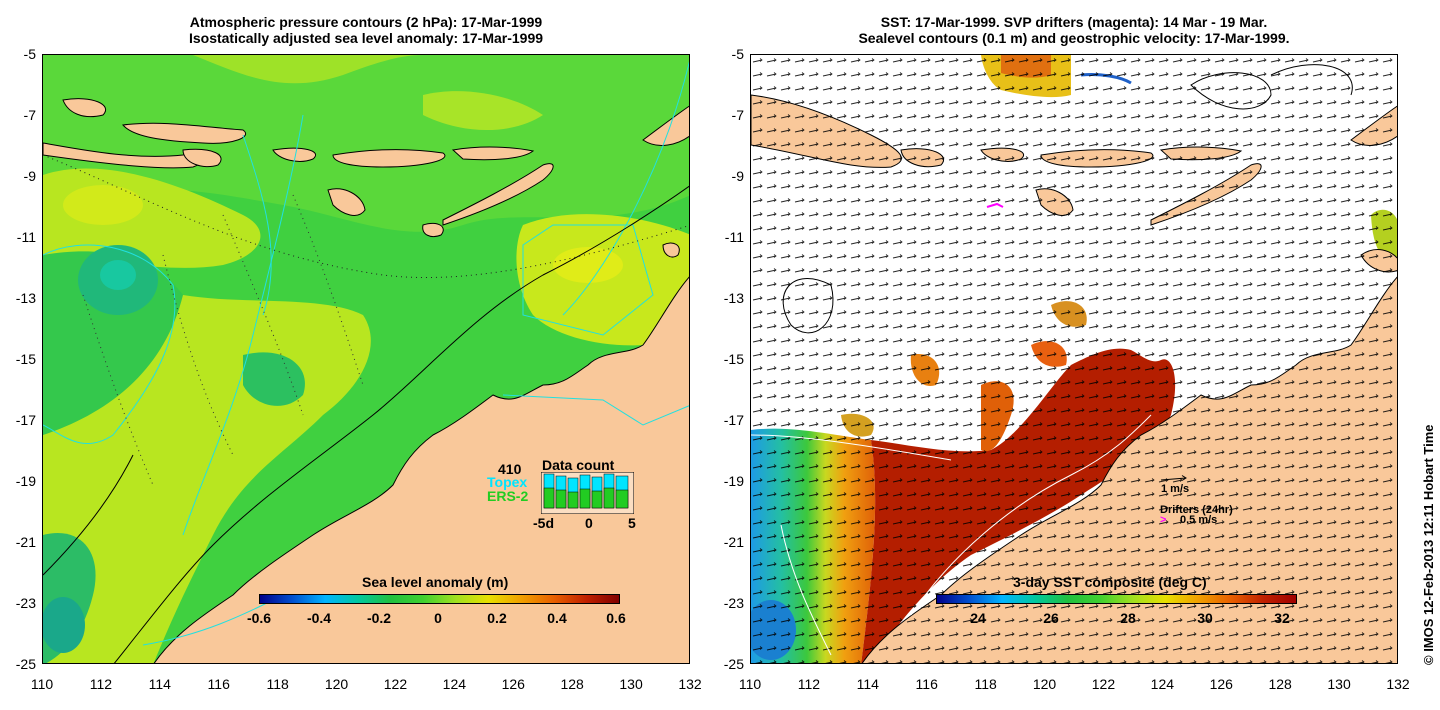 Image resolution: width=1440 pixels, height=710 pixels. I want to click on left-cbar-tick: -0.2, so click(379, 618).